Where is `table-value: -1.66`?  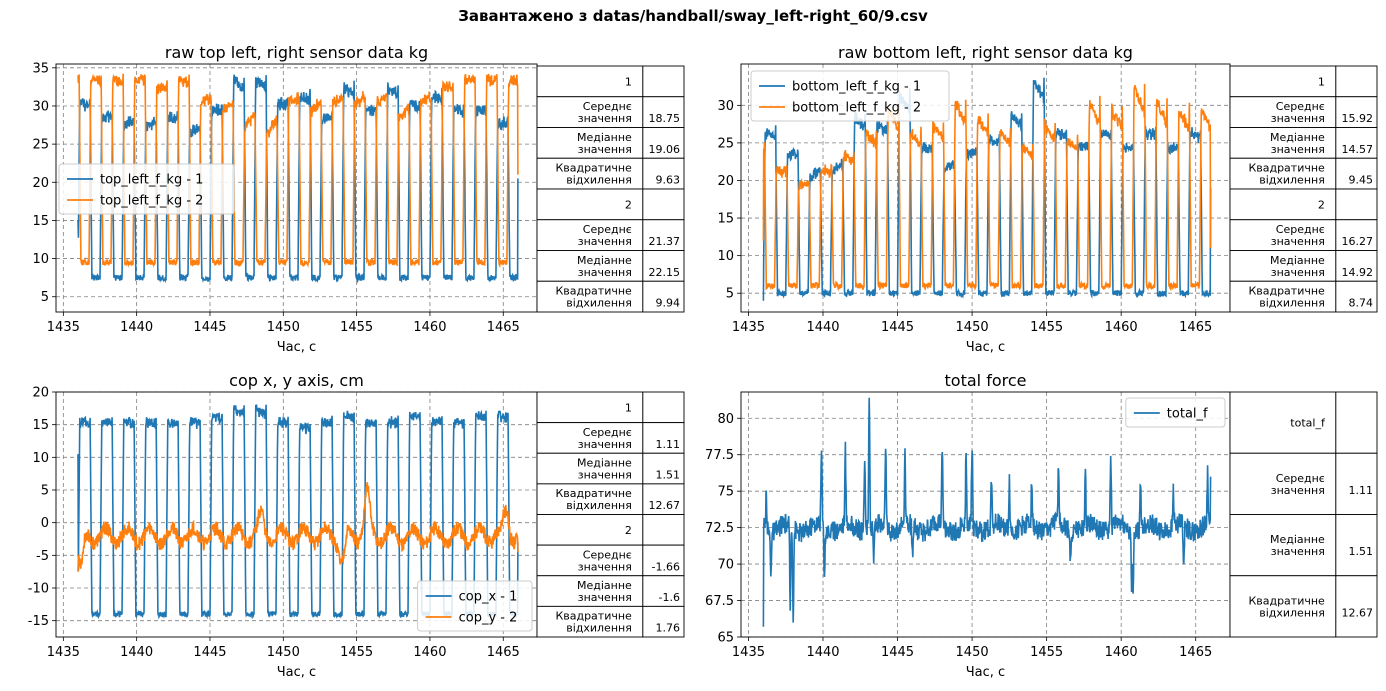
table-value: -1.66 is located at coordinates (666, 566).